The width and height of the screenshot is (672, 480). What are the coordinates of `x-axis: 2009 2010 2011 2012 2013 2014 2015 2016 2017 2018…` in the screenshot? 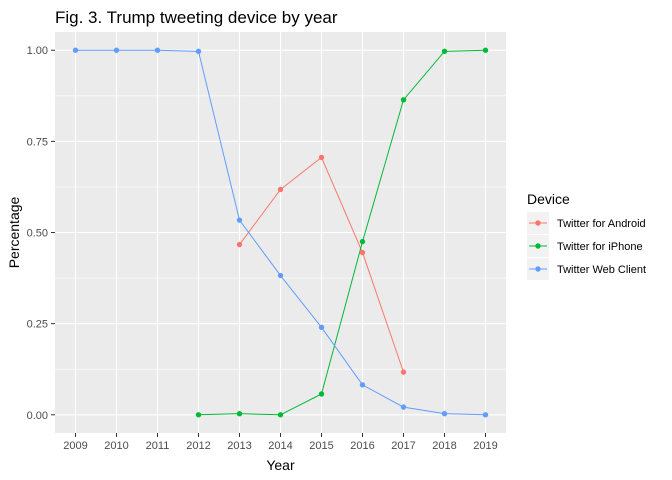 It's located at (280, 442).